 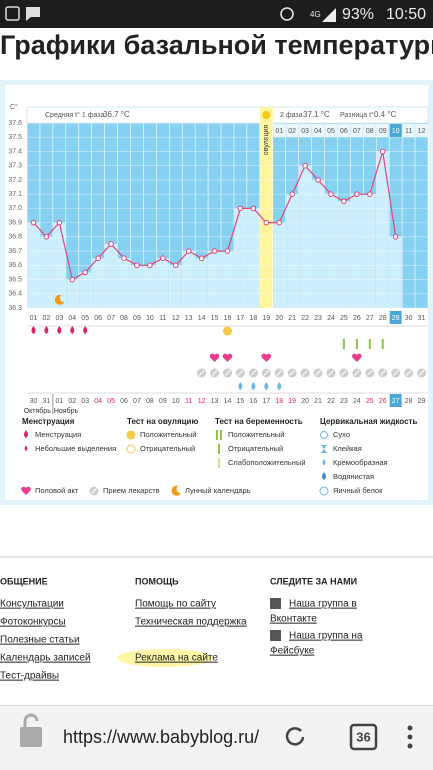 I want to click on tab-count: 36, so click(x=363, y=736).